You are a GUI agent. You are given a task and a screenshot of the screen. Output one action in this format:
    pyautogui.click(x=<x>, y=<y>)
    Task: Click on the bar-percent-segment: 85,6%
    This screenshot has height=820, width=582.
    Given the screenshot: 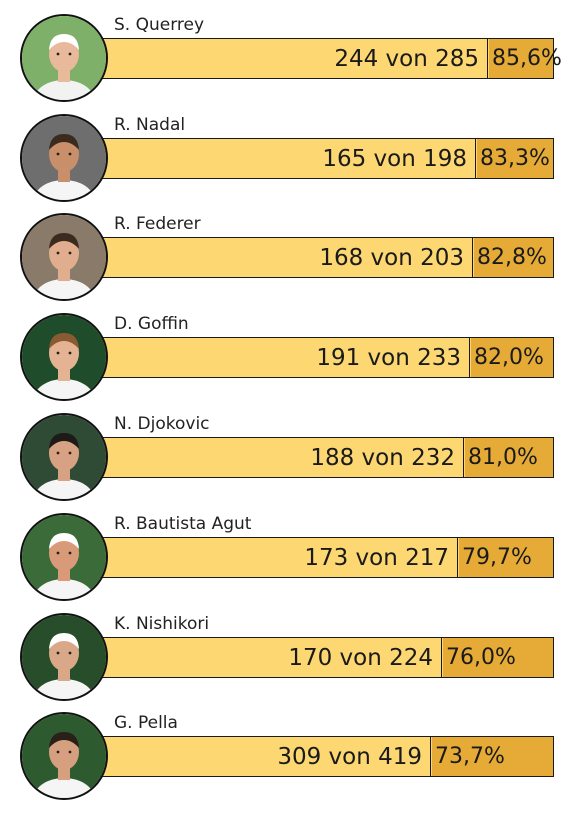 What is the action you would take?
    pyautogui.click(x=525, y=58)
    